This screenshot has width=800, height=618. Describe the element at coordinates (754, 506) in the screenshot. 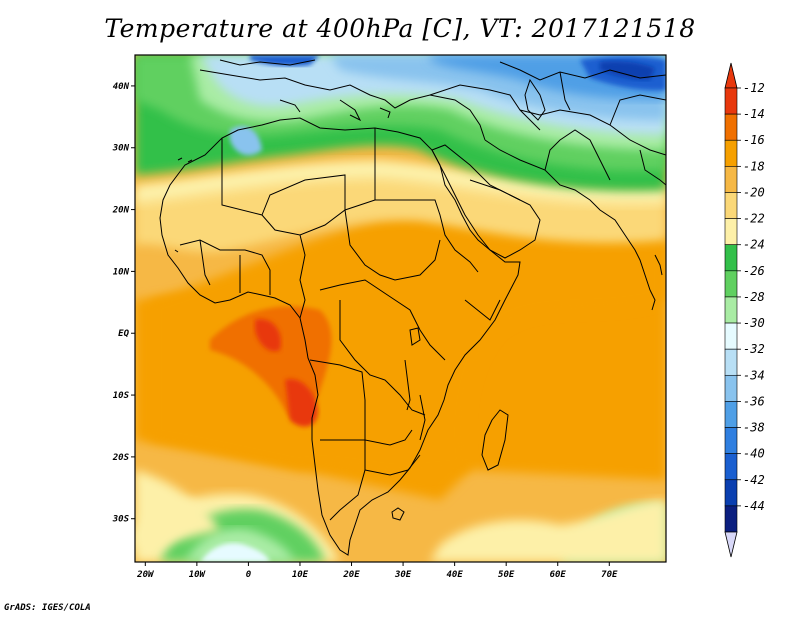

I see `colorbar-label: -44` at that location.